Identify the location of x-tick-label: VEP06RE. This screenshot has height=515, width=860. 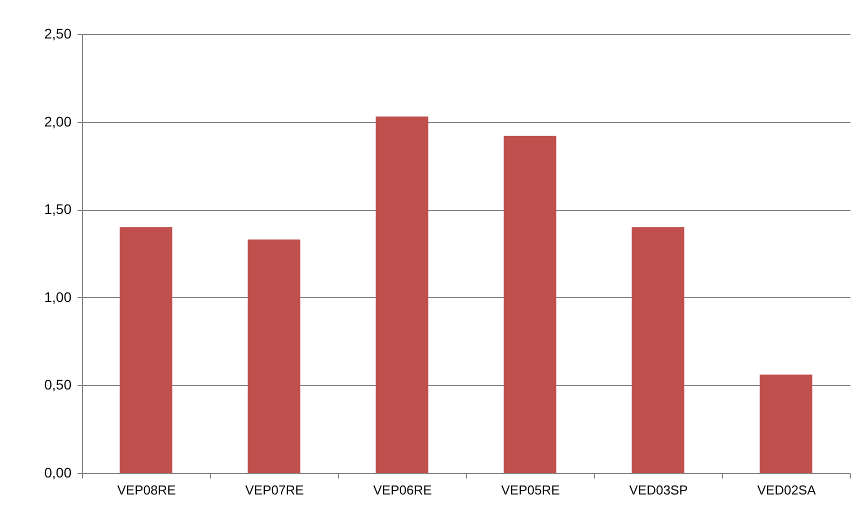
(402, 490).